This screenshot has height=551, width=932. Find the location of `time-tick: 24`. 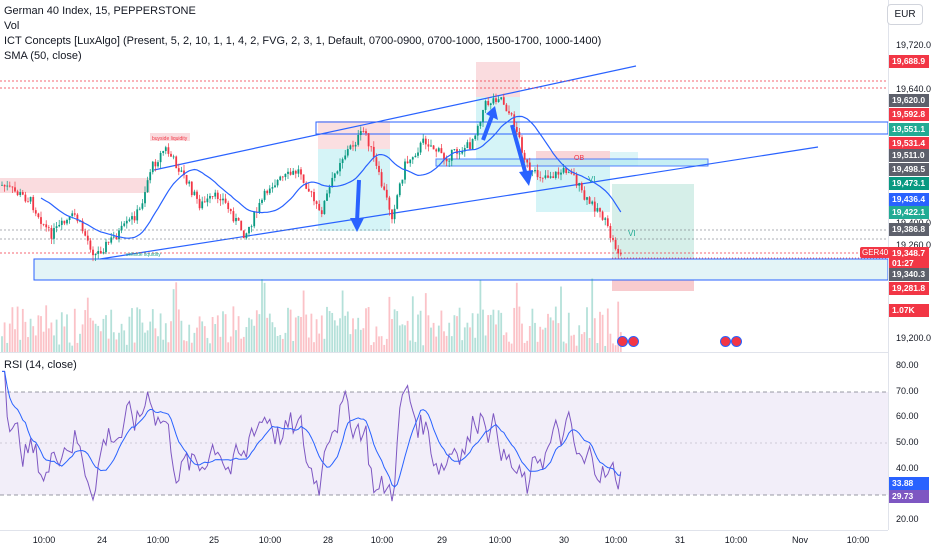

time-tick: 24 is located at coordinates (102, 540).